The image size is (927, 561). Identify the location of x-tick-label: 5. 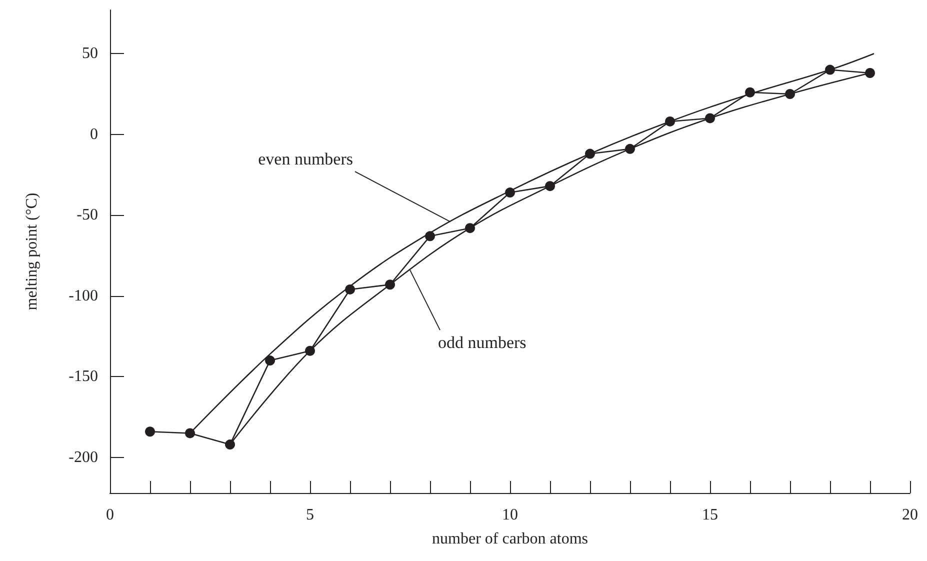
(310, 515).